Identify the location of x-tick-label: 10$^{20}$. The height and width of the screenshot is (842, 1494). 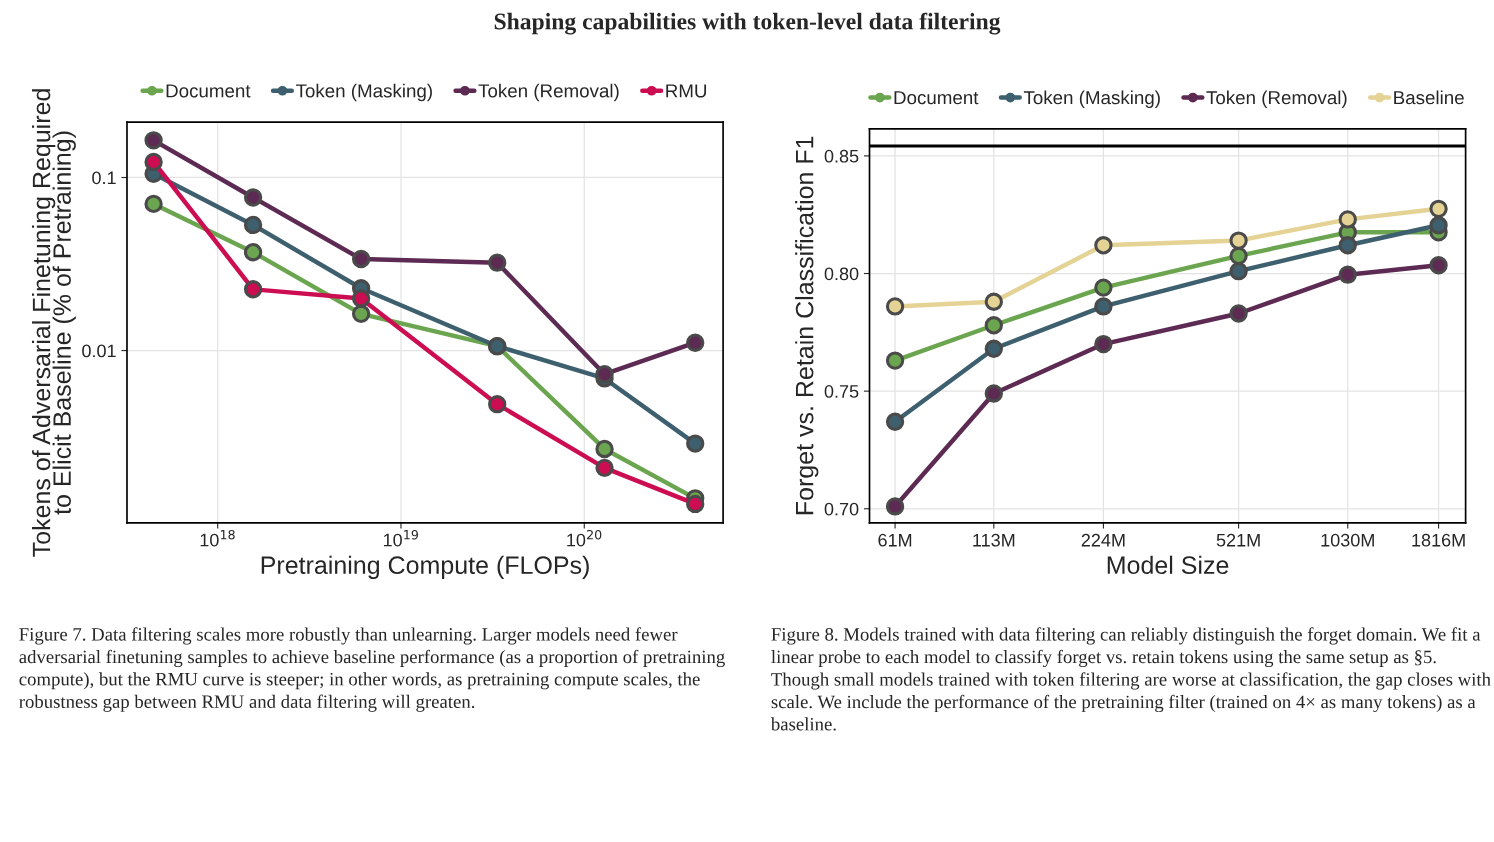
(584, 538).